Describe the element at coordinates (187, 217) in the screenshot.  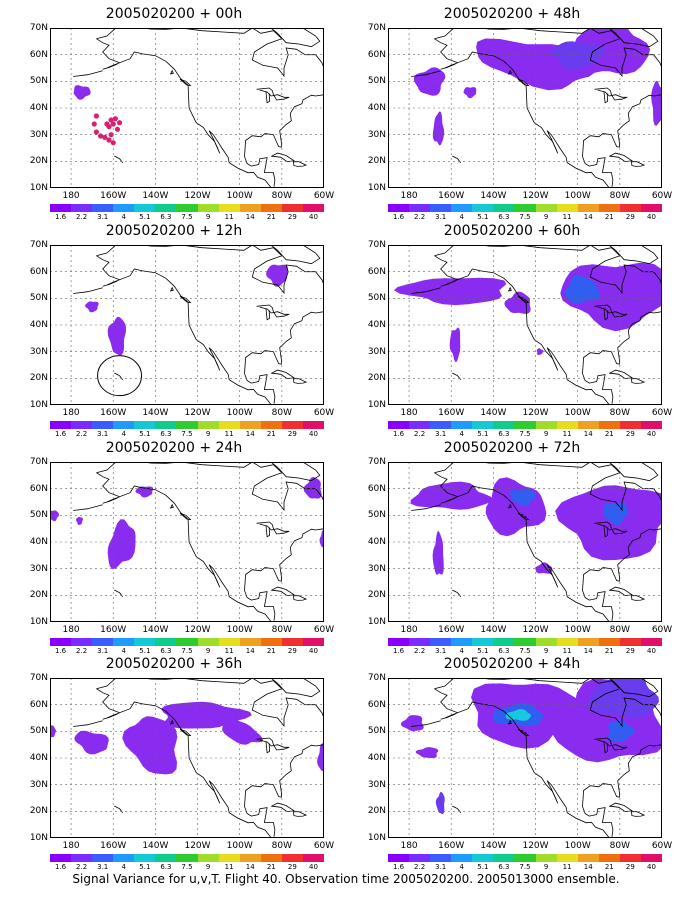
I see `colorbar-label: 7.5` at that location.